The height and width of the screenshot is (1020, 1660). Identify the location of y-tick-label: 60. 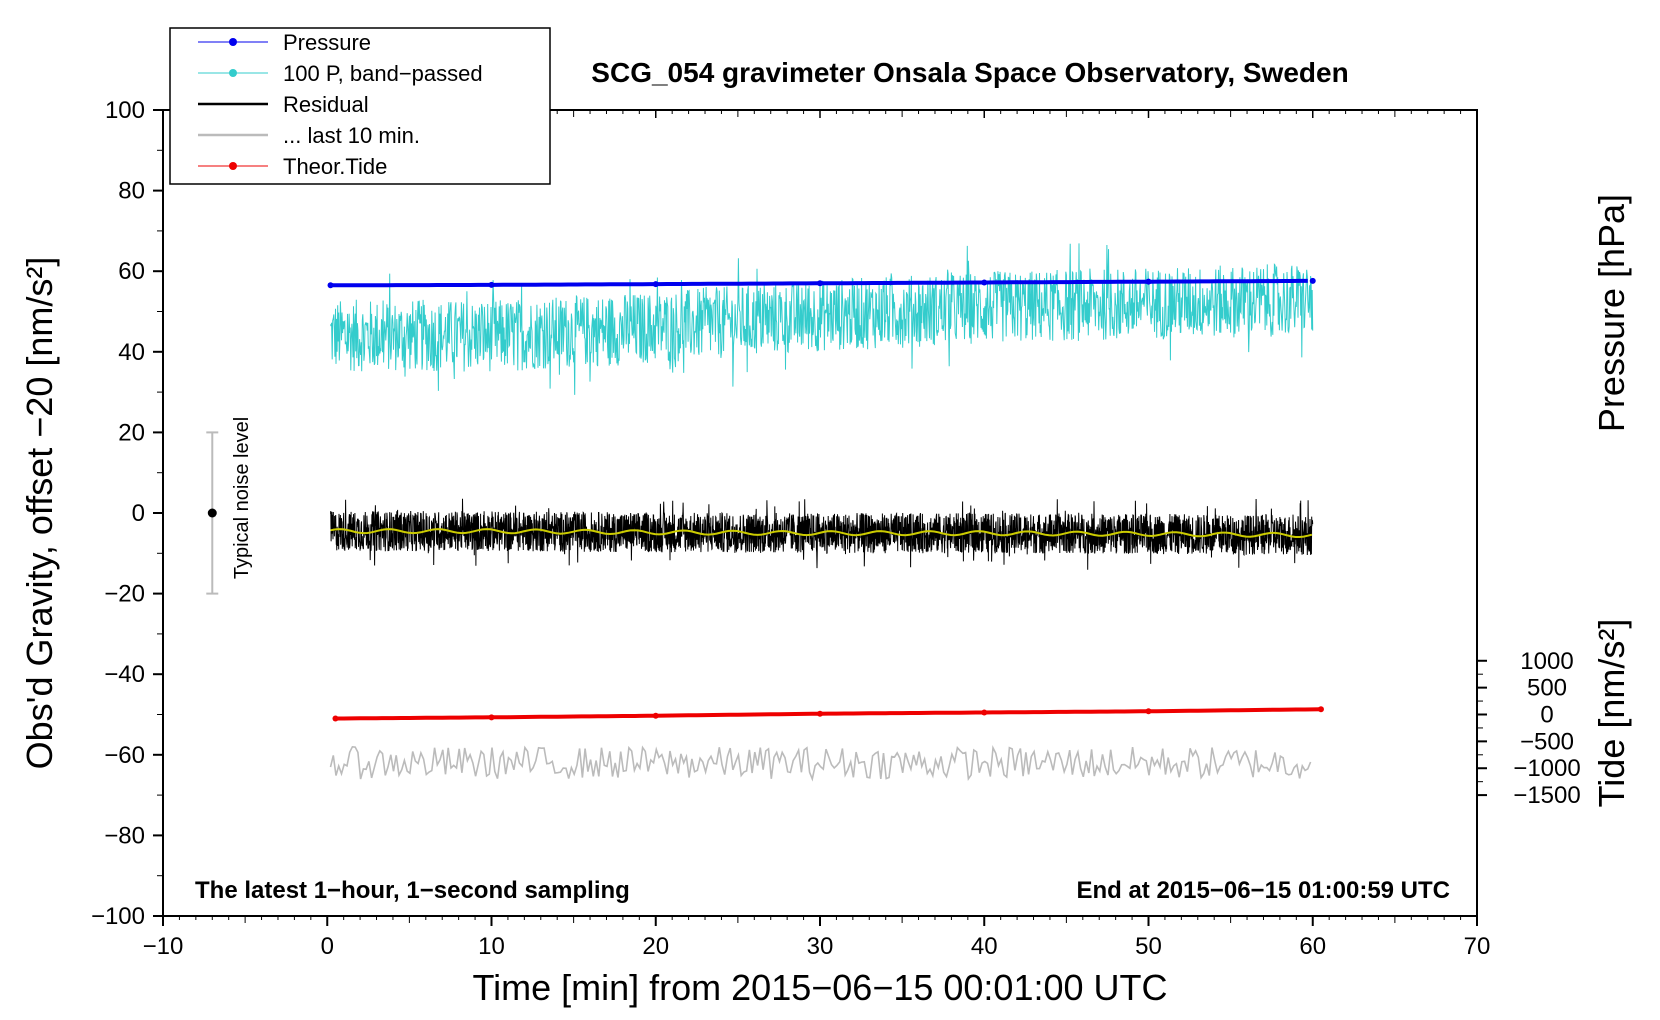
(131, 271).